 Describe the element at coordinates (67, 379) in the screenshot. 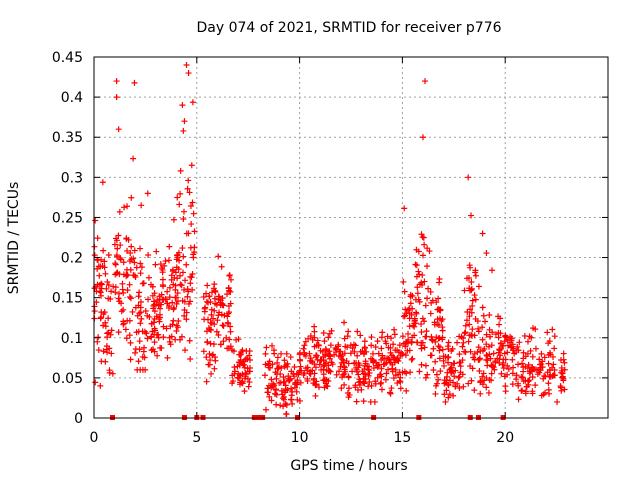

I see `y-tick-label: 0.05` at that location.